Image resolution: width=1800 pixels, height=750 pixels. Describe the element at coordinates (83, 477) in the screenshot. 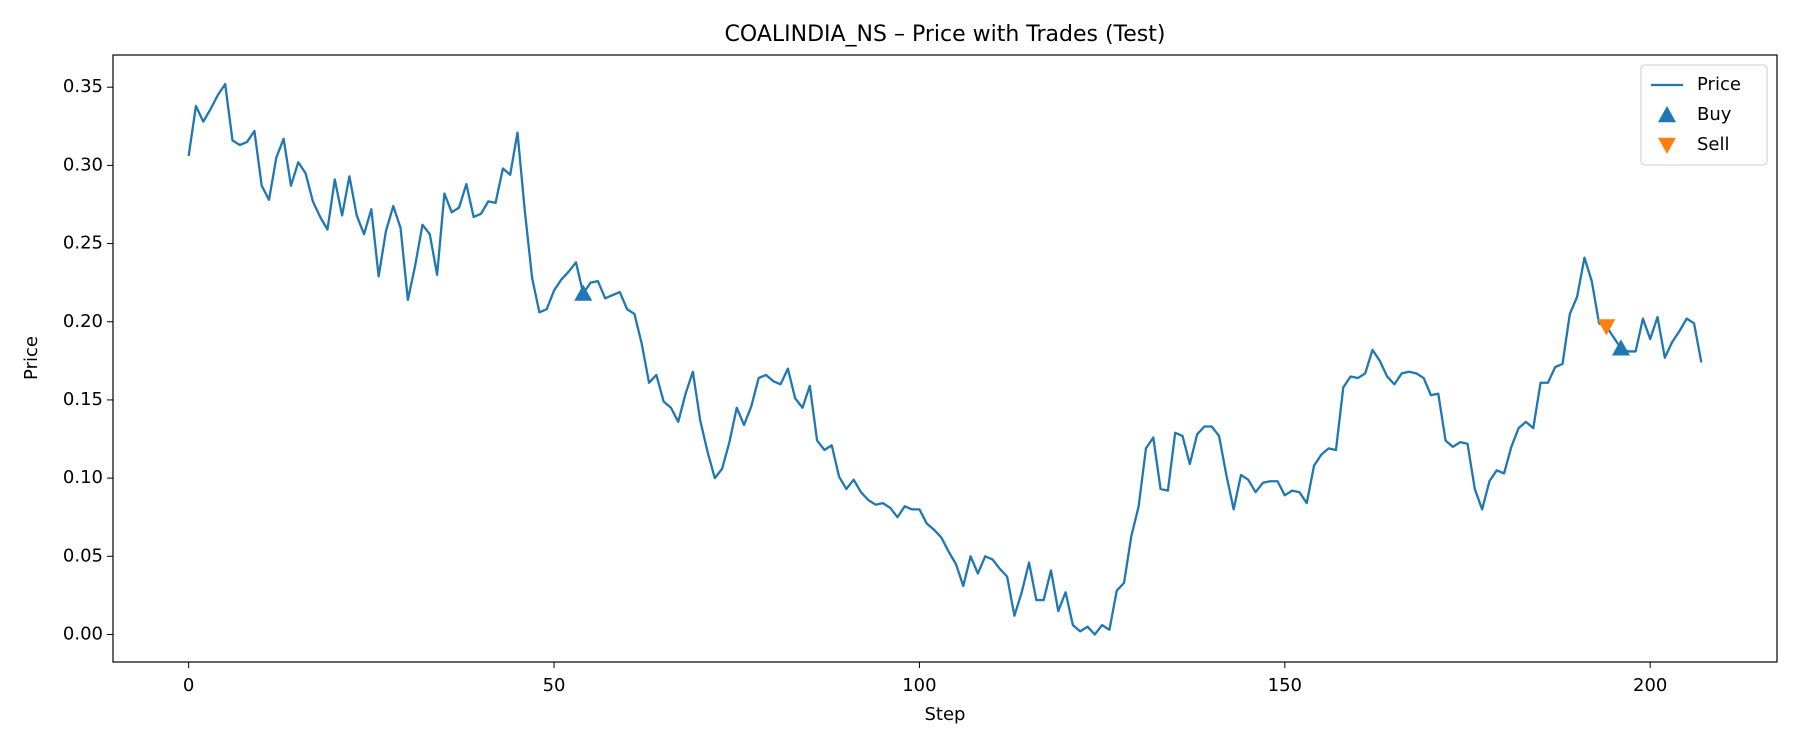

I see `y-tick-label: 0.10` at that location.